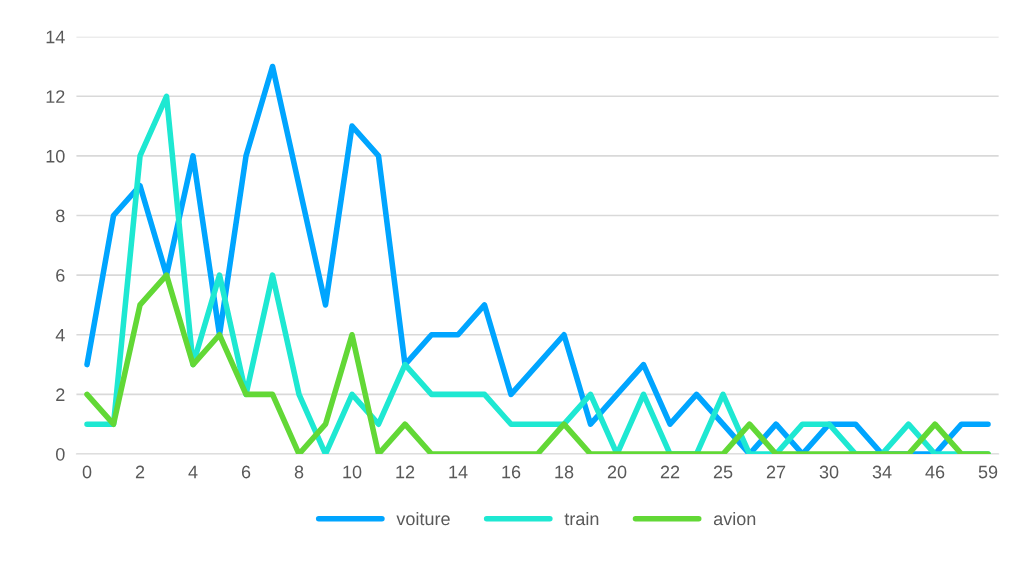  What do you see at coordinates (60, 216) in the screenshot?
I see `y-tick-label: 8` at bounding box center [60, 216].